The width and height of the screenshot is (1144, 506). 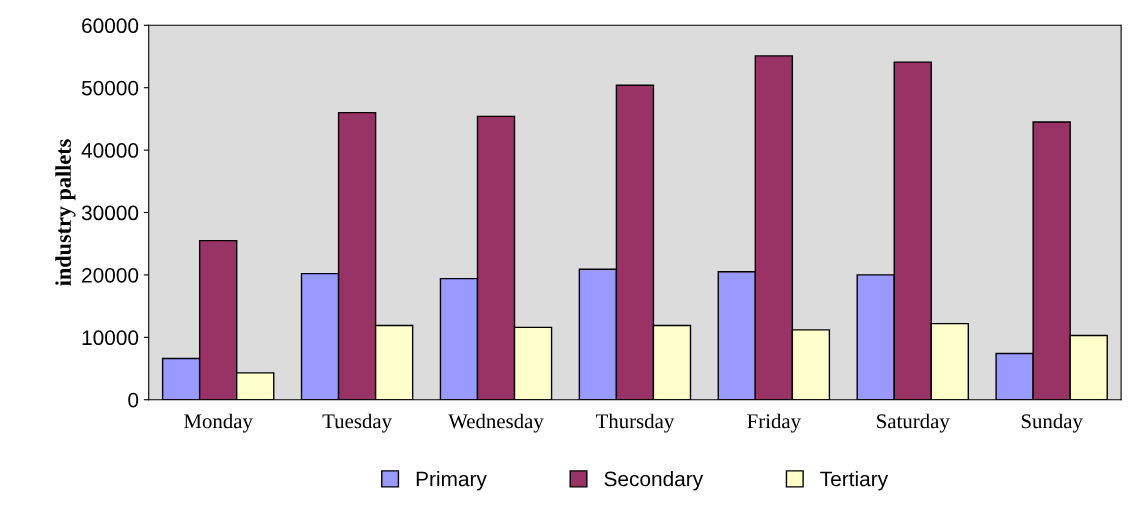 I want to click on x-tick-label: Tuesday, so click(x=357, y=423).